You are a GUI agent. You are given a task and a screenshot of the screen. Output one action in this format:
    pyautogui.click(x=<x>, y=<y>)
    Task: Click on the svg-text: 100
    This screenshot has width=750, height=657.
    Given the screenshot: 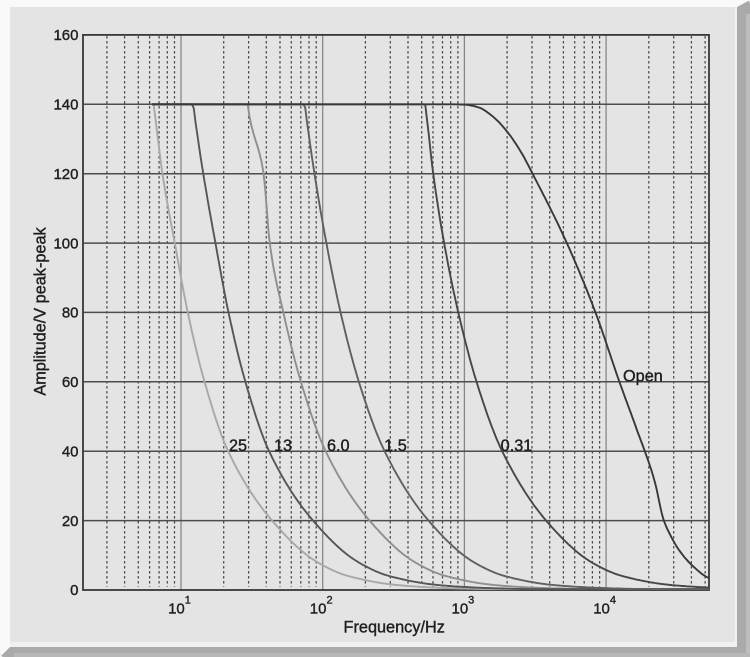 What is the action you would take?
    pyautogui.click(x=65, y=243)
    